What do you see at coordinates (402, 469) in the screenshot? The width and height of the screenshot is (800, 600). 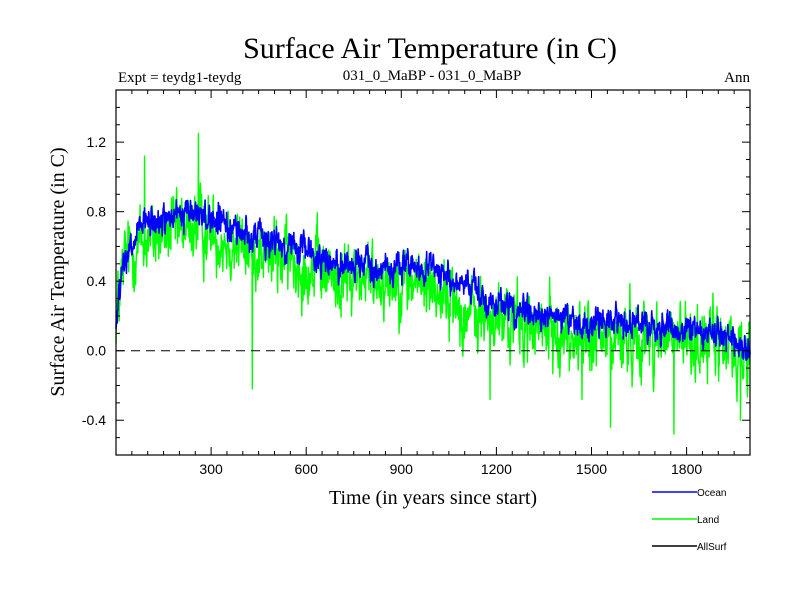 I see `x-tick-label: 900` at bounding box center [402, 469].